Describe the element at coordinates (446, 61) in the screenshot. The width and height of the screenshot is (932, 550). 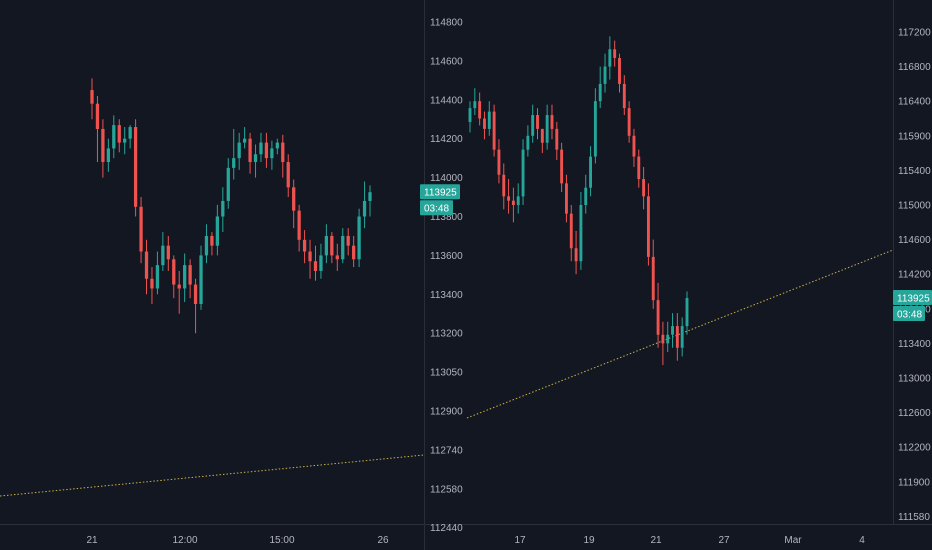
I see `left-price-tick-label: 114600` at that location.